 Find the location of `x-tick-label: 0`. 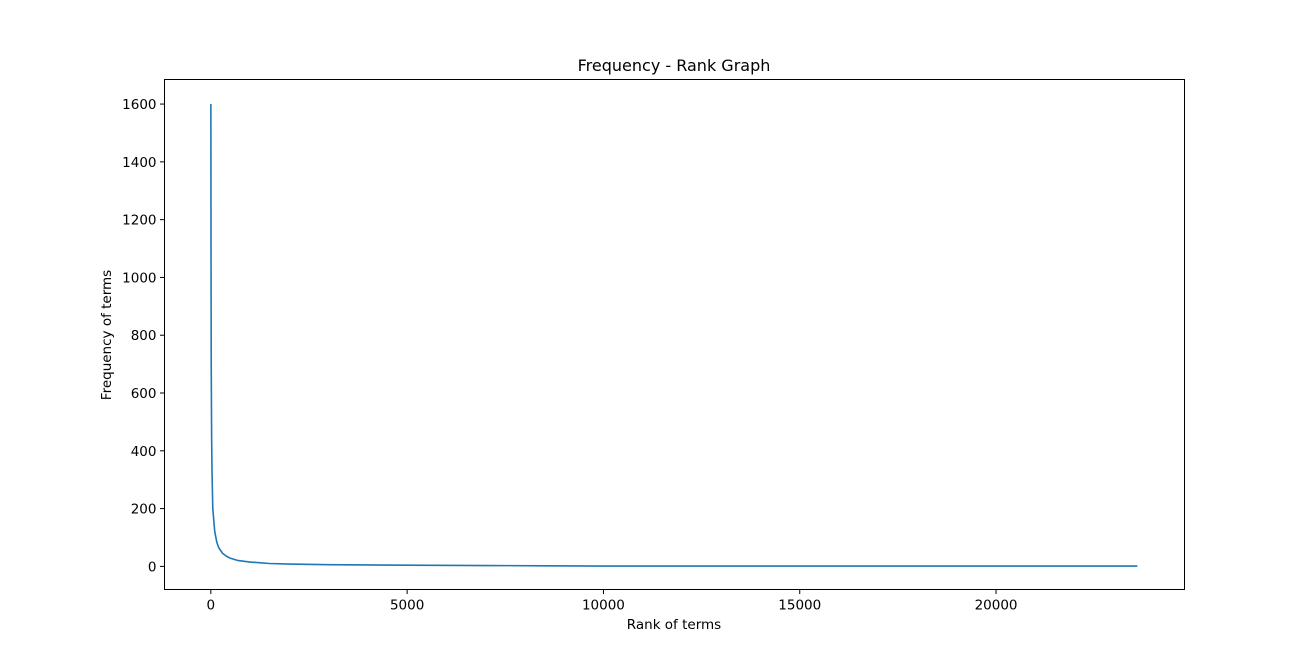

x-tick-label: 0 is located at coordinates (211, 606).